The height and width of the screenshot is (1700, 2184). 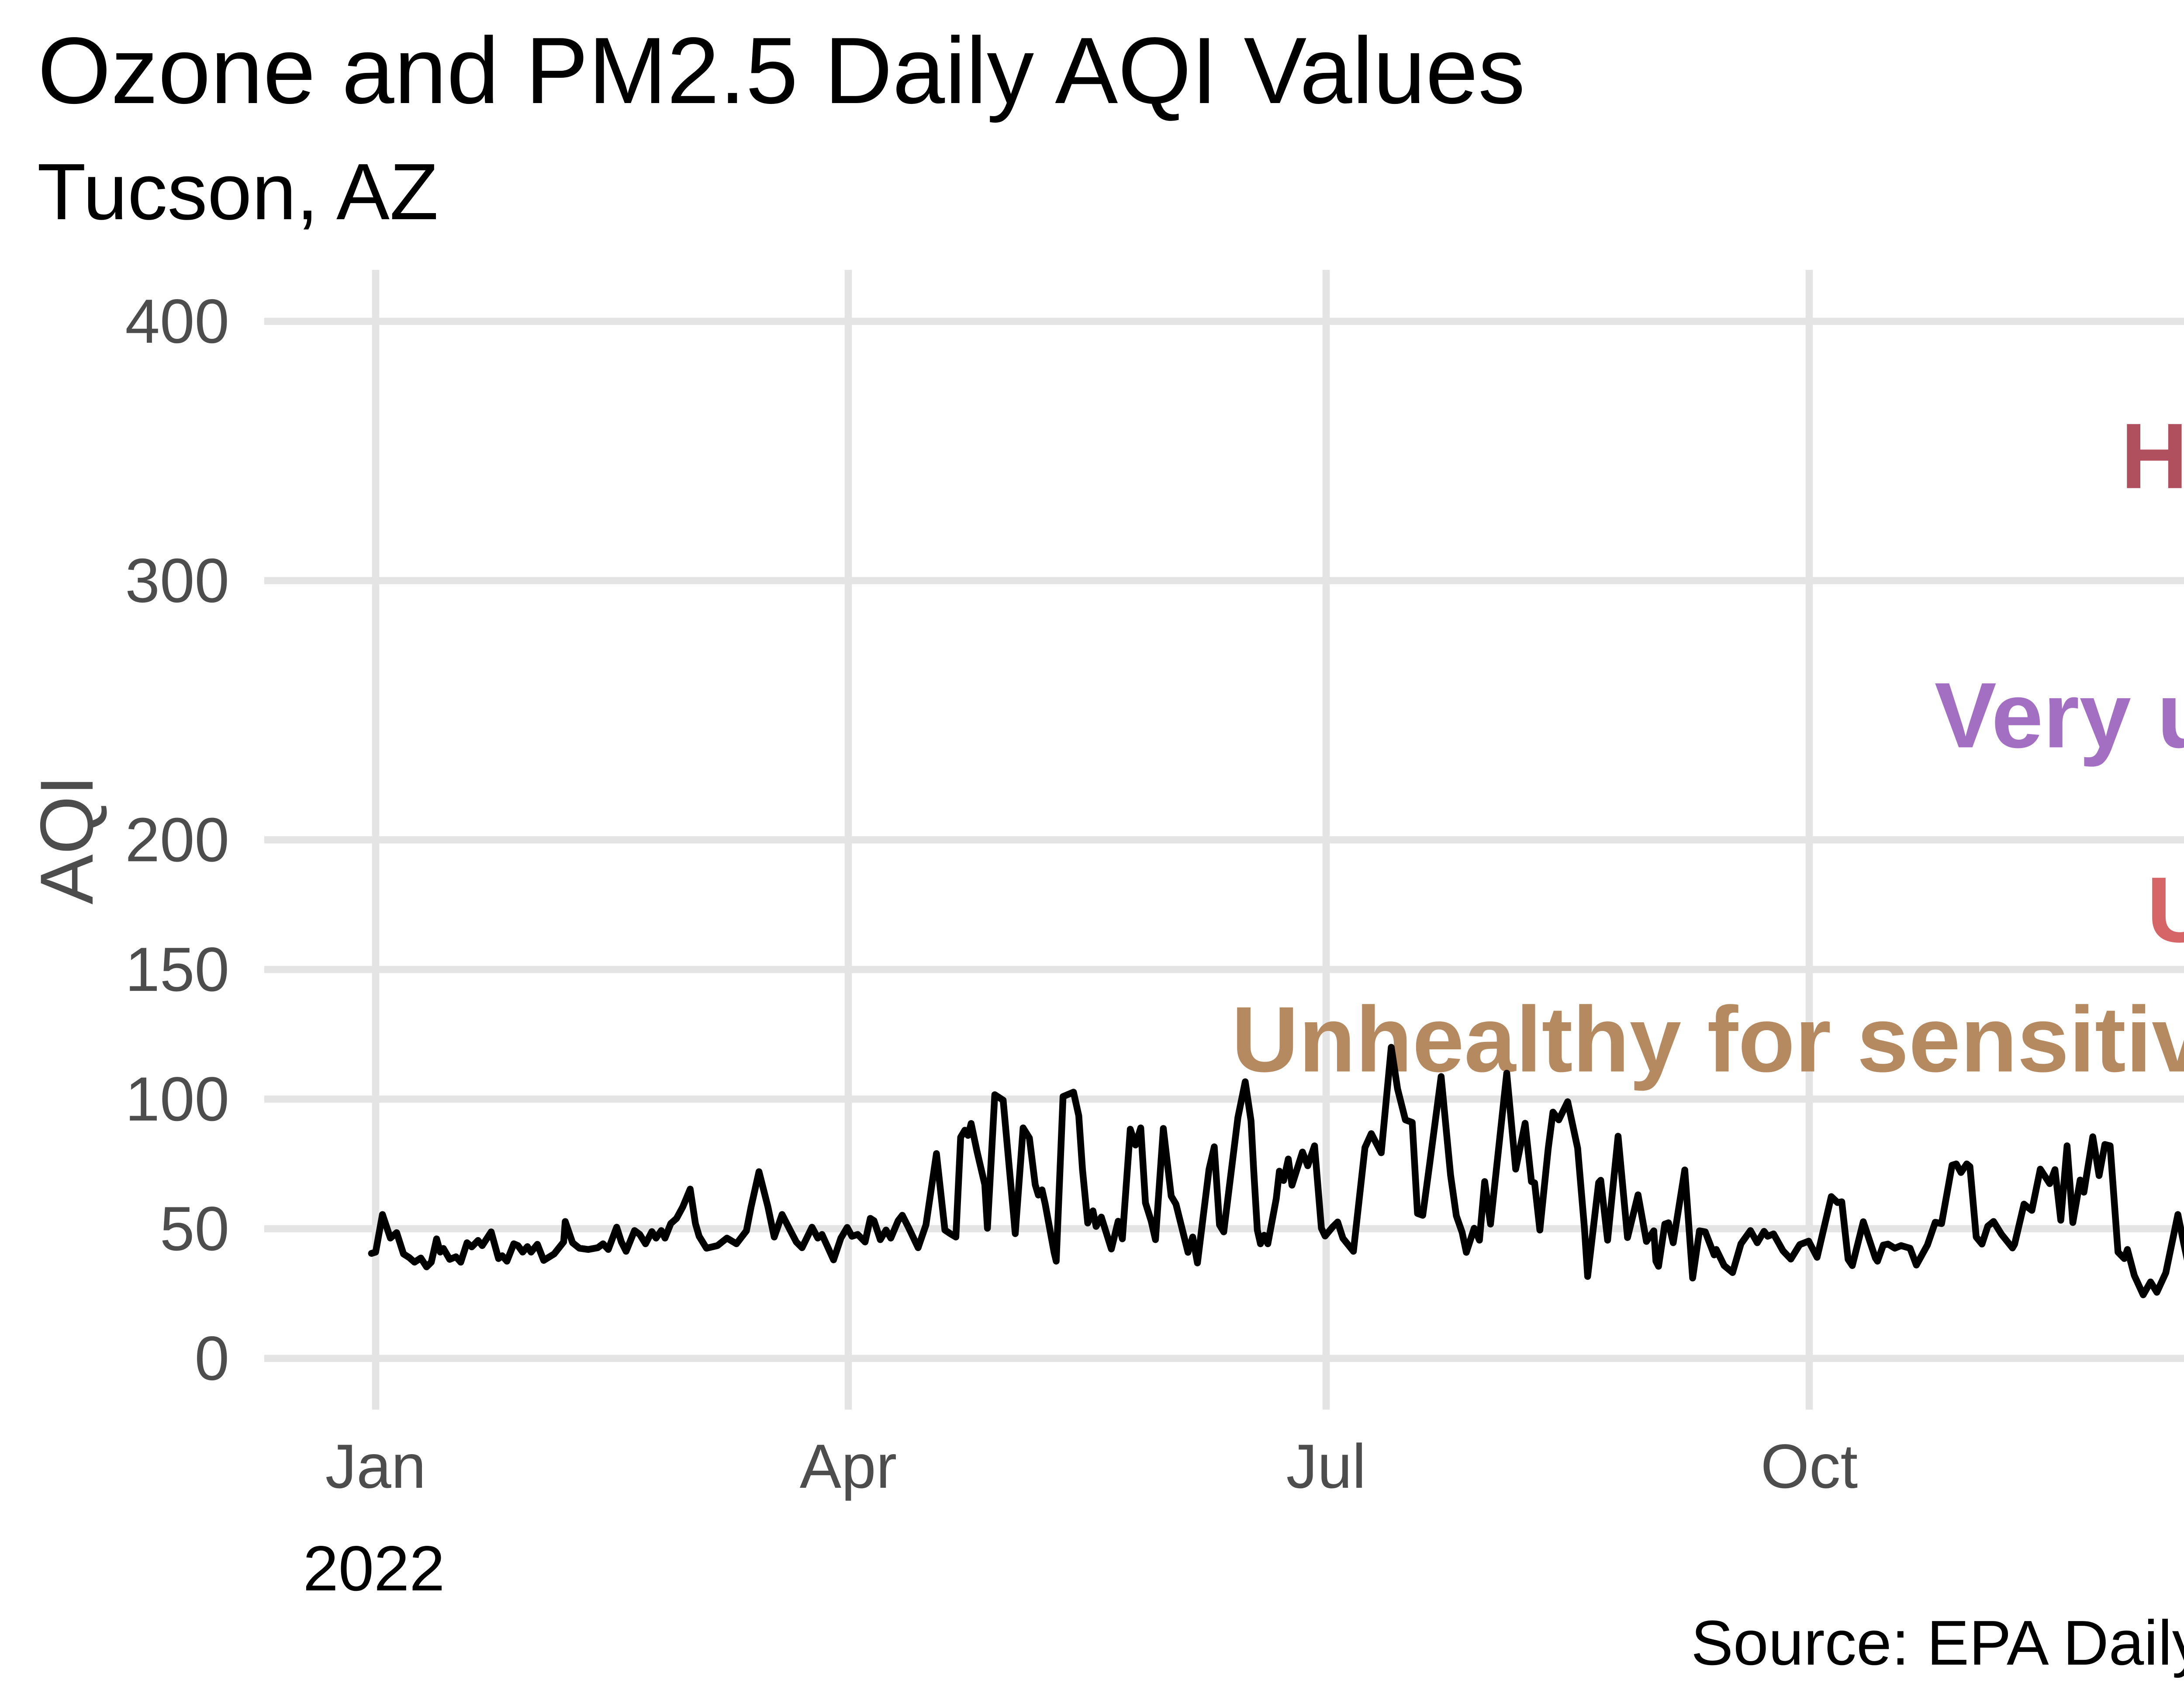 I want to click on svg-text: Jul, so click(x=1326, y=1466).